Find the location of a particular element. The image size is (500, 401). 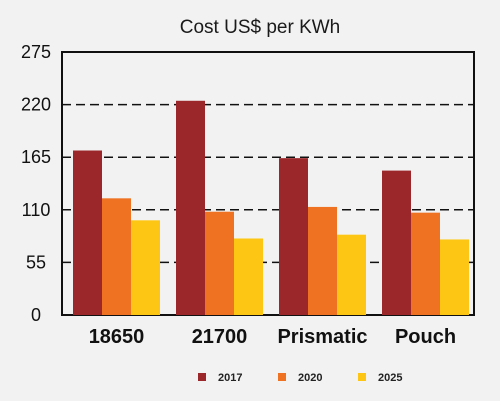

x-tick-label: 18650 is located at coordinates (117, 337).